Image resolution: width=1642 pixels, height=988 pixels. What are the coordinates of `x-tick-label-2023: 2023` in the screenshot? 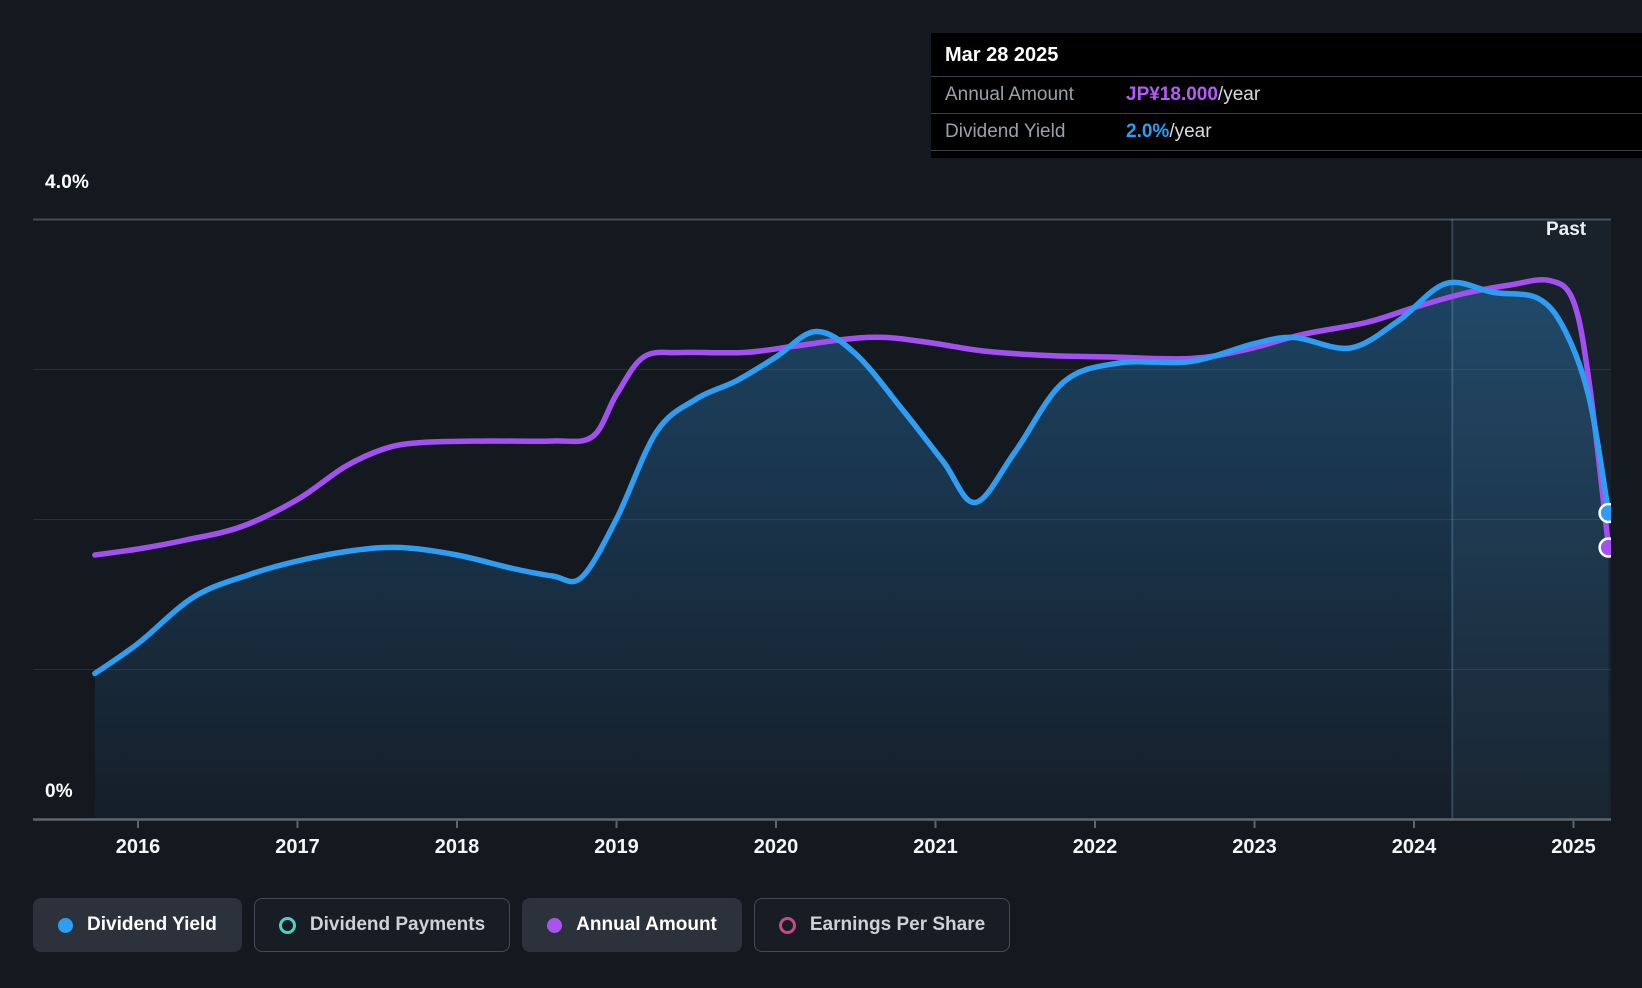 It's located at (1254, 847).